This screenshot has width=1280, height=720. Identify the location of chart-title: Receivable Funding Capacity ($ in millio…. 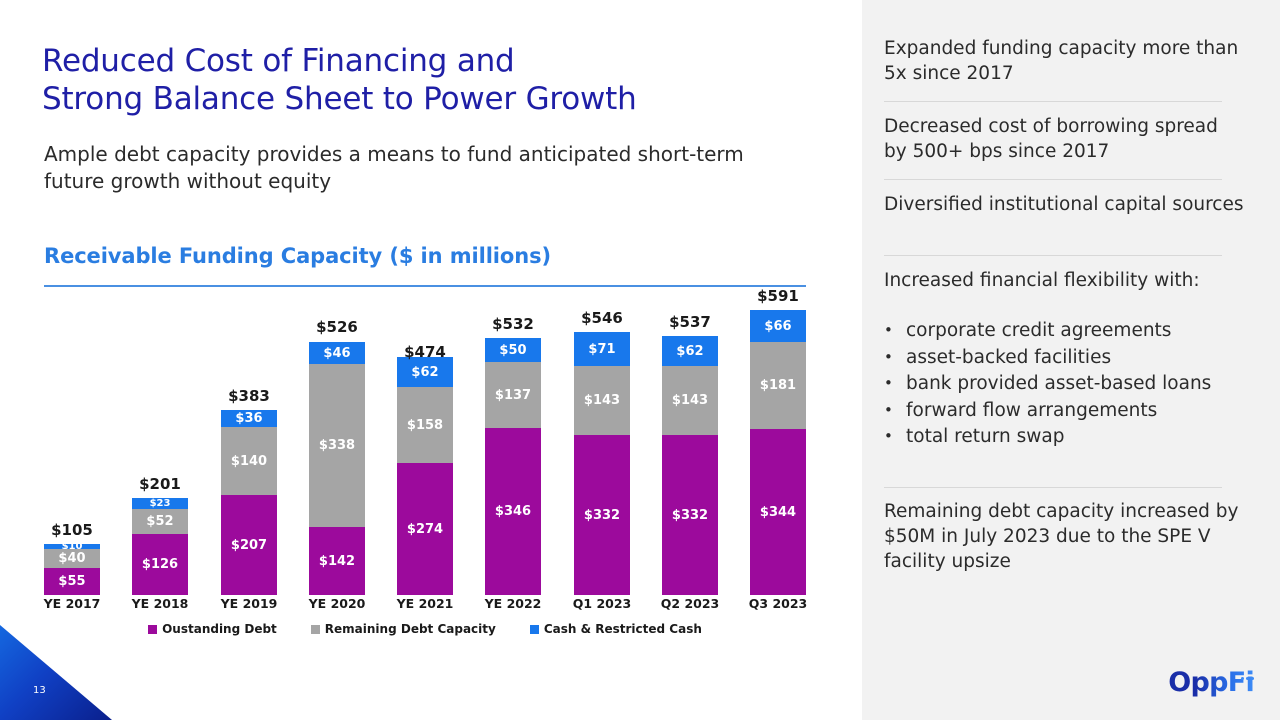
(297, 256).